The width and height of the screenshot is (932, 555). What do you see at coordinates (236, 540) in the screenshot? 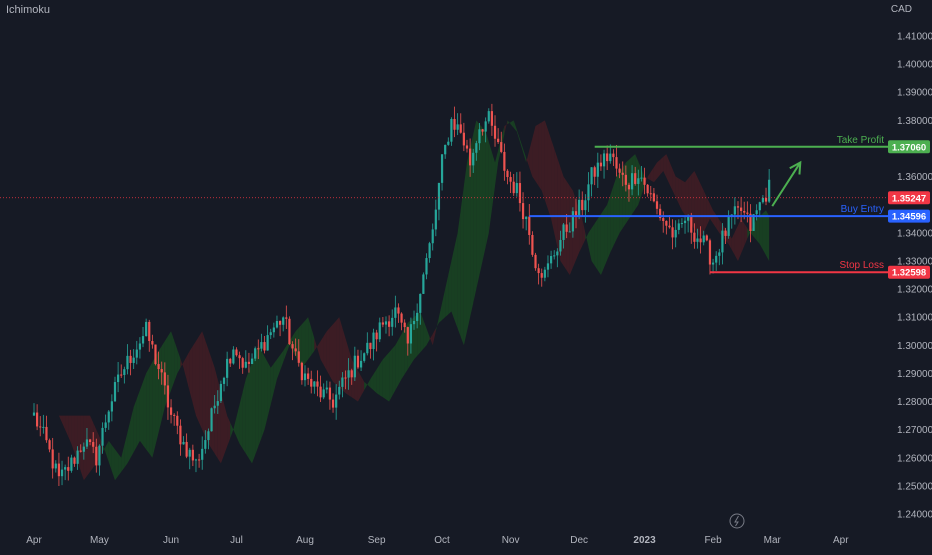
I see `x-tick-label: Jul` at bounding box center [236, 540].